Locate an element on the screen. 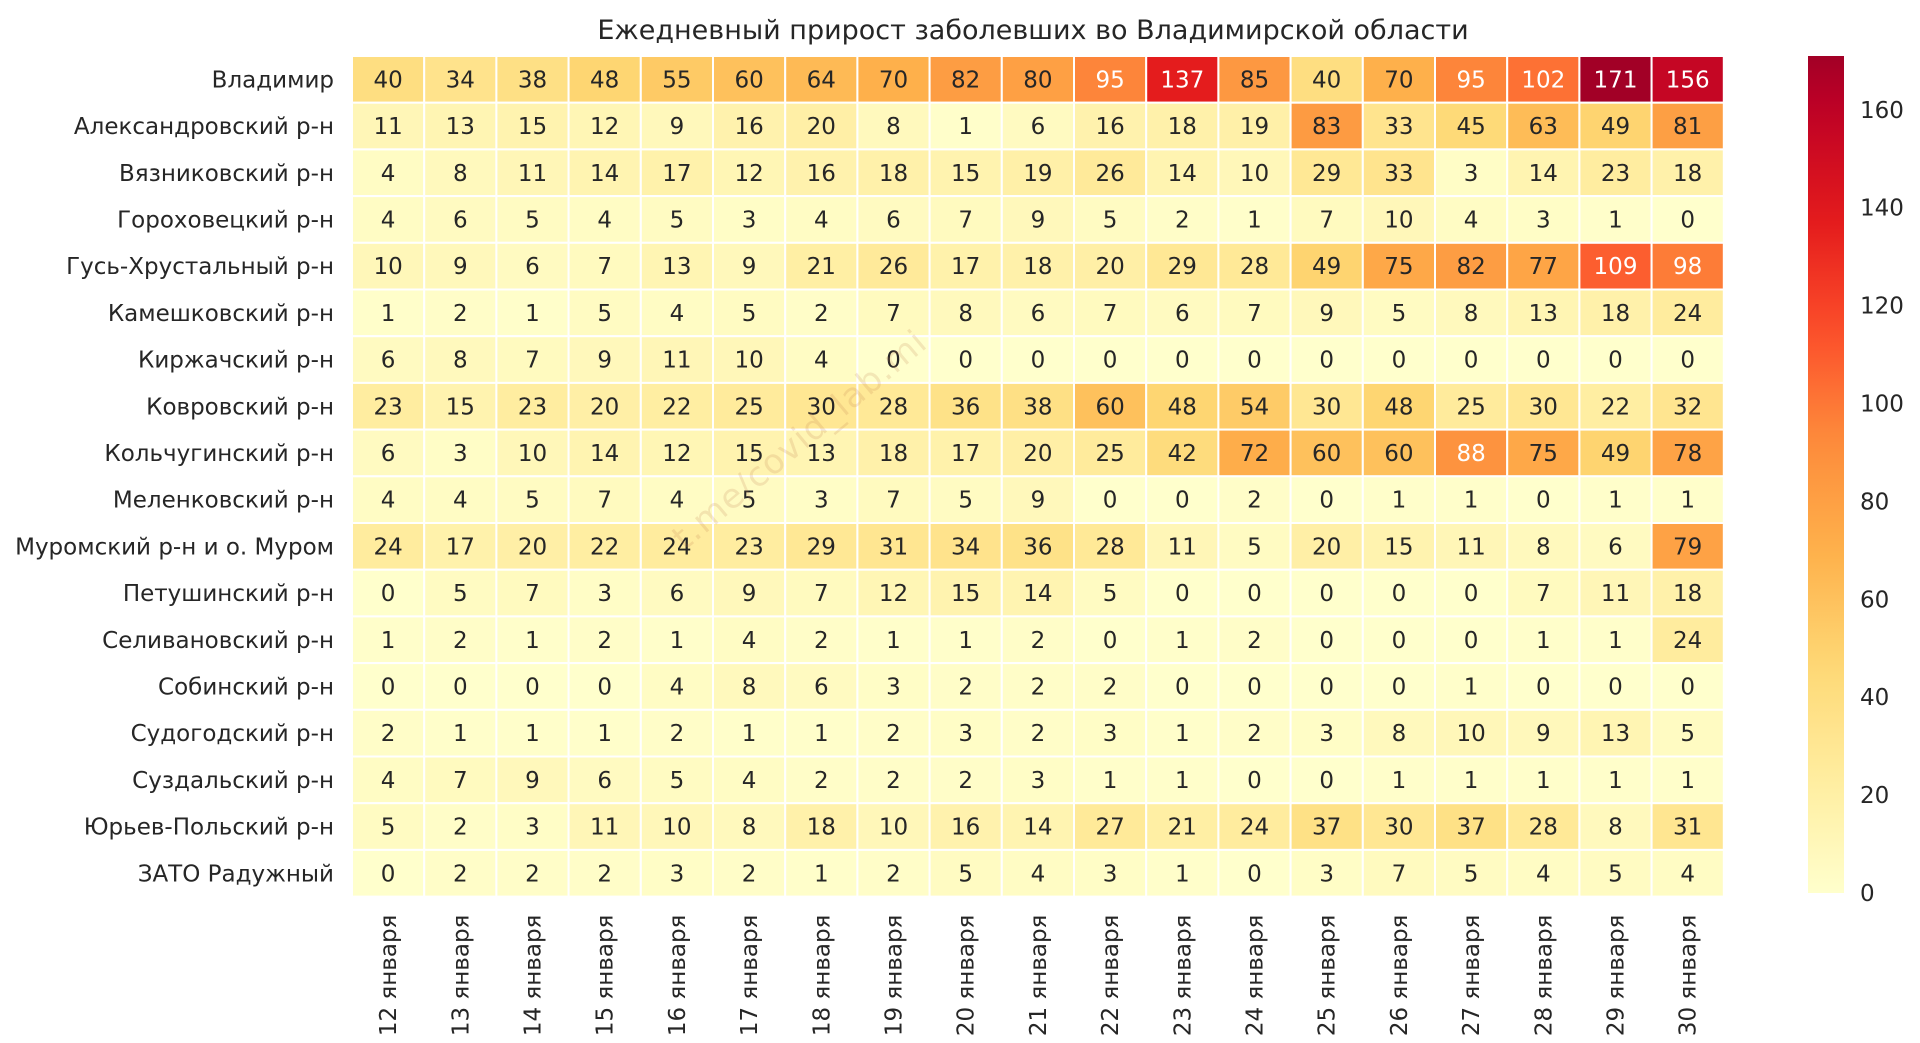 This screenshot has width=1920, height=1043. cell-value-label: 12 is located at coordinates (893, 594).